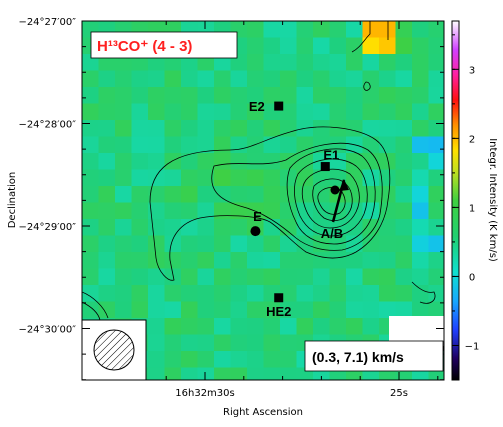  Describe the element at coordinates (144, 46) in the screenshot. I see `chart-title: H¹³CO⁺ (4 - 3)` at that location.